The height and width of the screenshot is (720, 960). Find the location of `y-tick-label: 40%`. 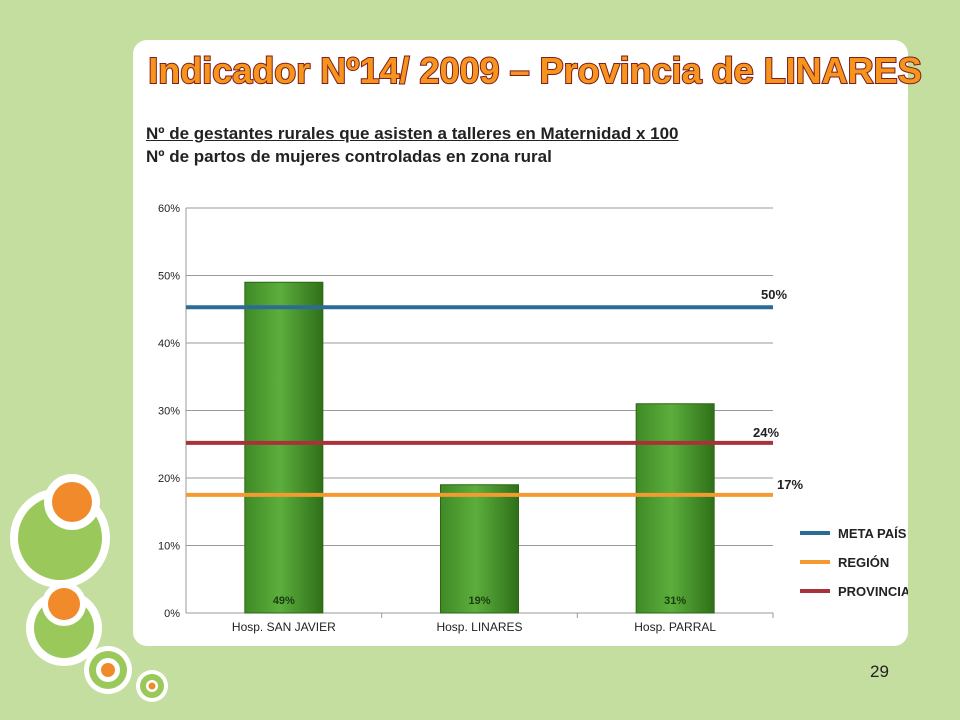

y-tick-label: 40% is located at coordinates (169, 344).